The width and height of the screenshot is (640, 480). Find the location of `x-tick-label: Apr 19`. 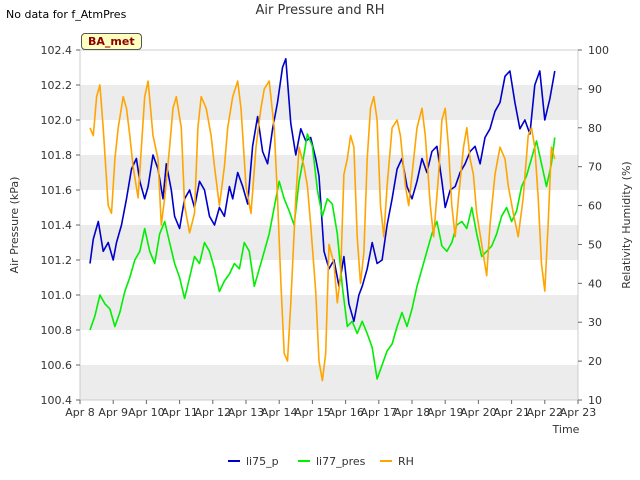

x-tick-label: Apr 19 is located at coordinates (445, 412).